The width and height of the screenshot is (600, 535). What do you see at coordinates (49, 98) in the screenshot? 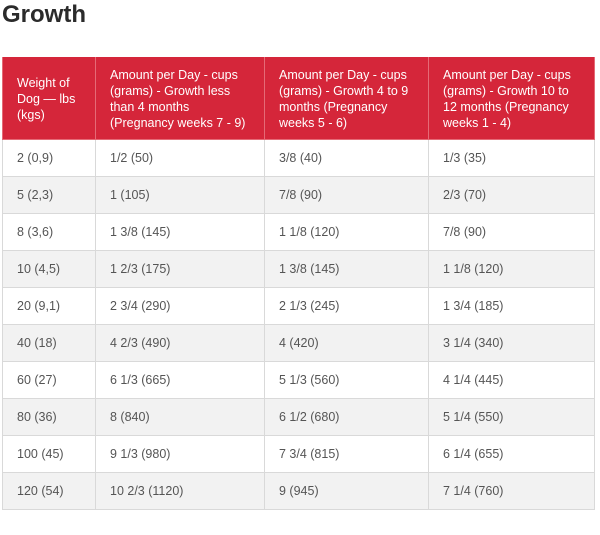
I see `column-header-weight: Weight of Dog — lbs (kgs)` at bounding box center [49, 98].